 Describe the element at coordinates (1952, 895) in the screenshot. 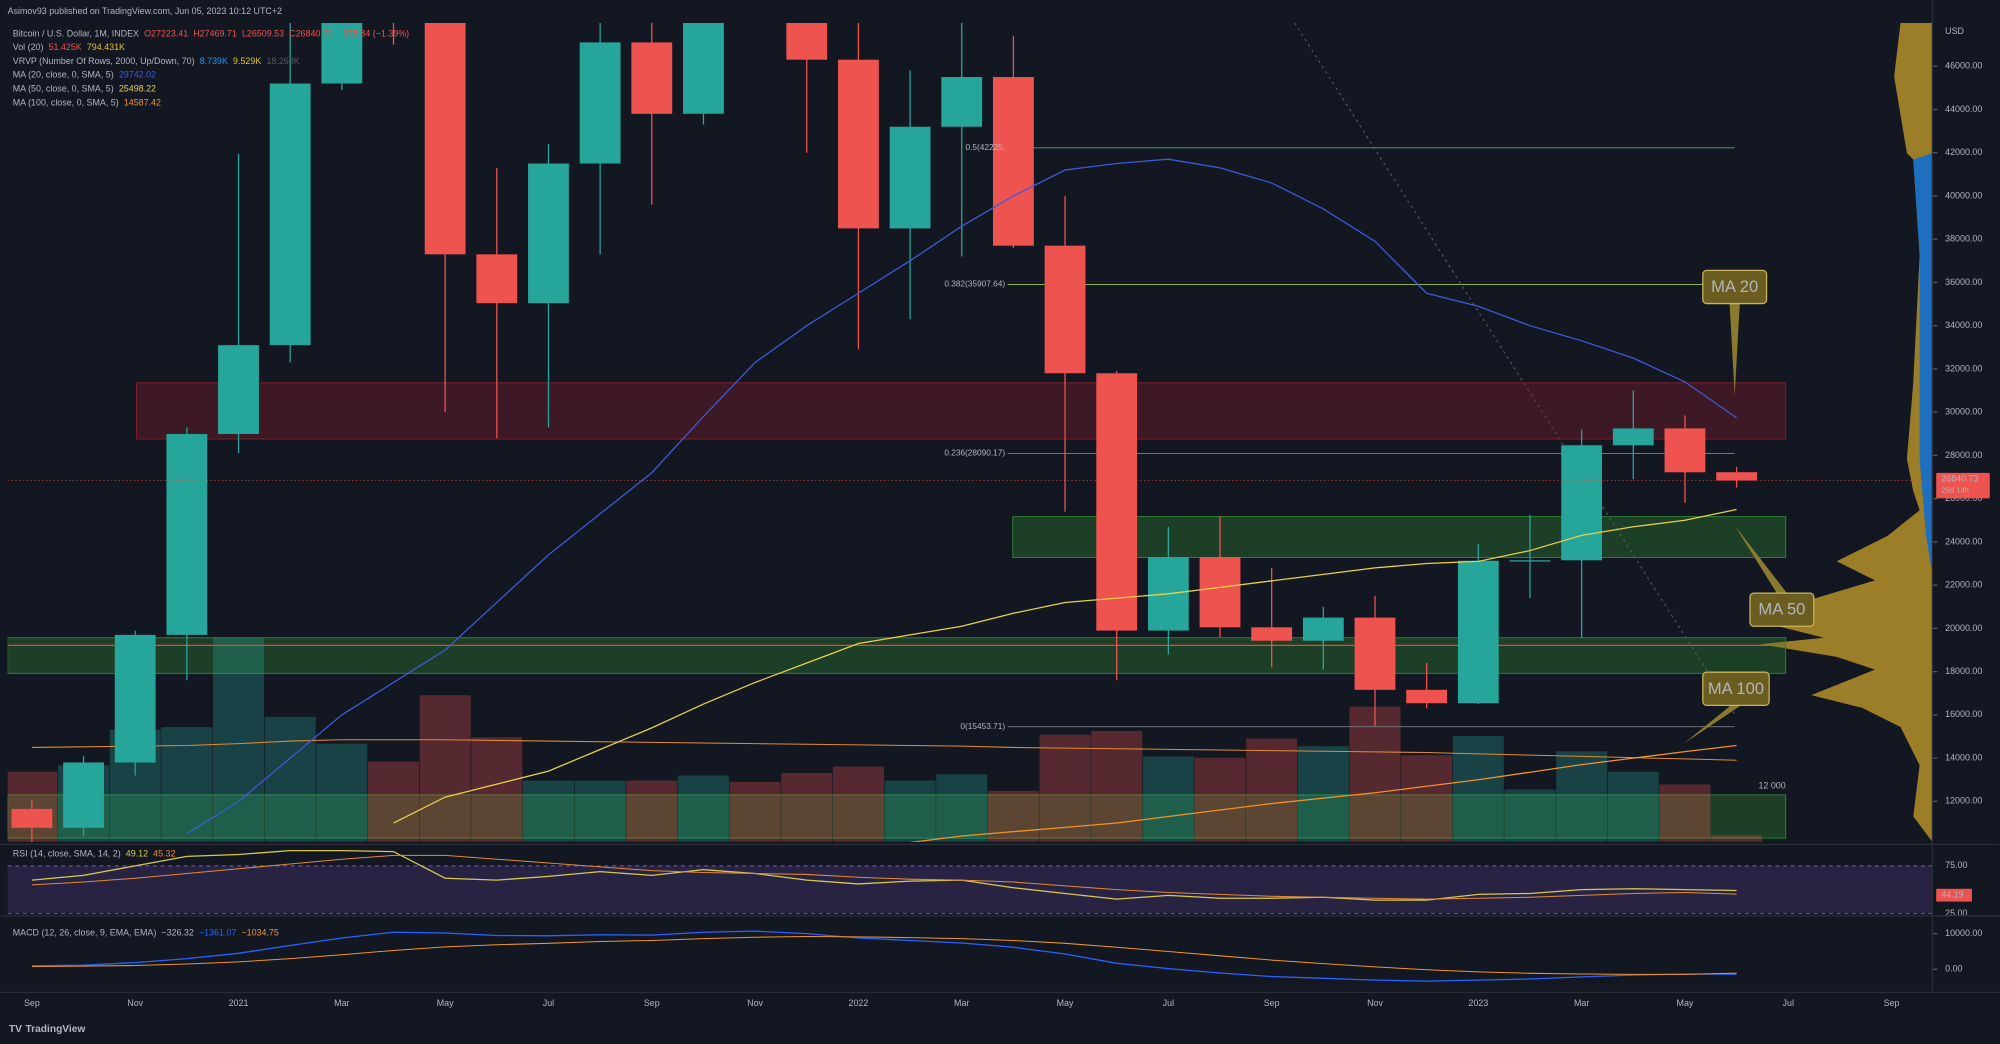

I see `rsi-last: 44.19` at that location.